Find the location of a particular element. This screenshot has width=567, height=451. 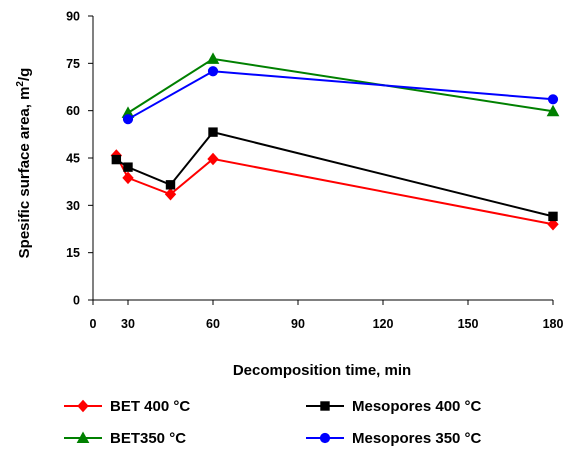

y-tick-label: 30 is located at coordinates (73, 206).